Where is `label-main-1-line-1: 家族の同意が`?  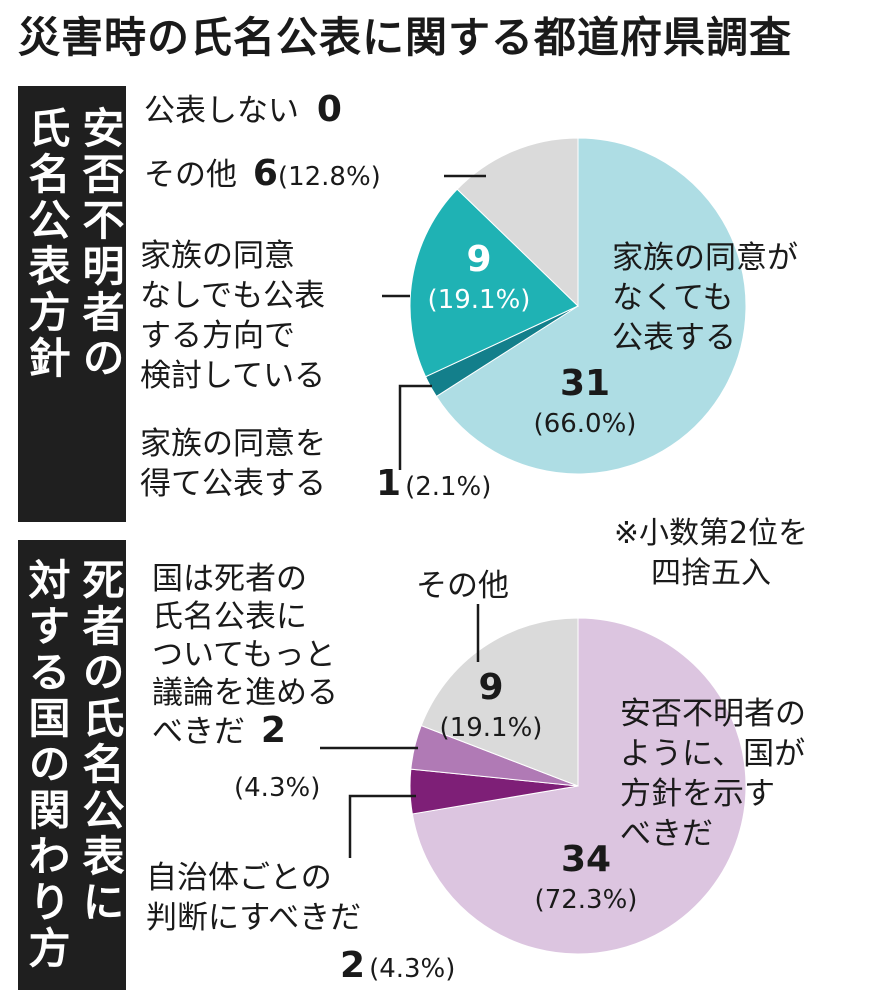
label-main-1-line-1: 家族の同意が is located at coordinates (705, 258).